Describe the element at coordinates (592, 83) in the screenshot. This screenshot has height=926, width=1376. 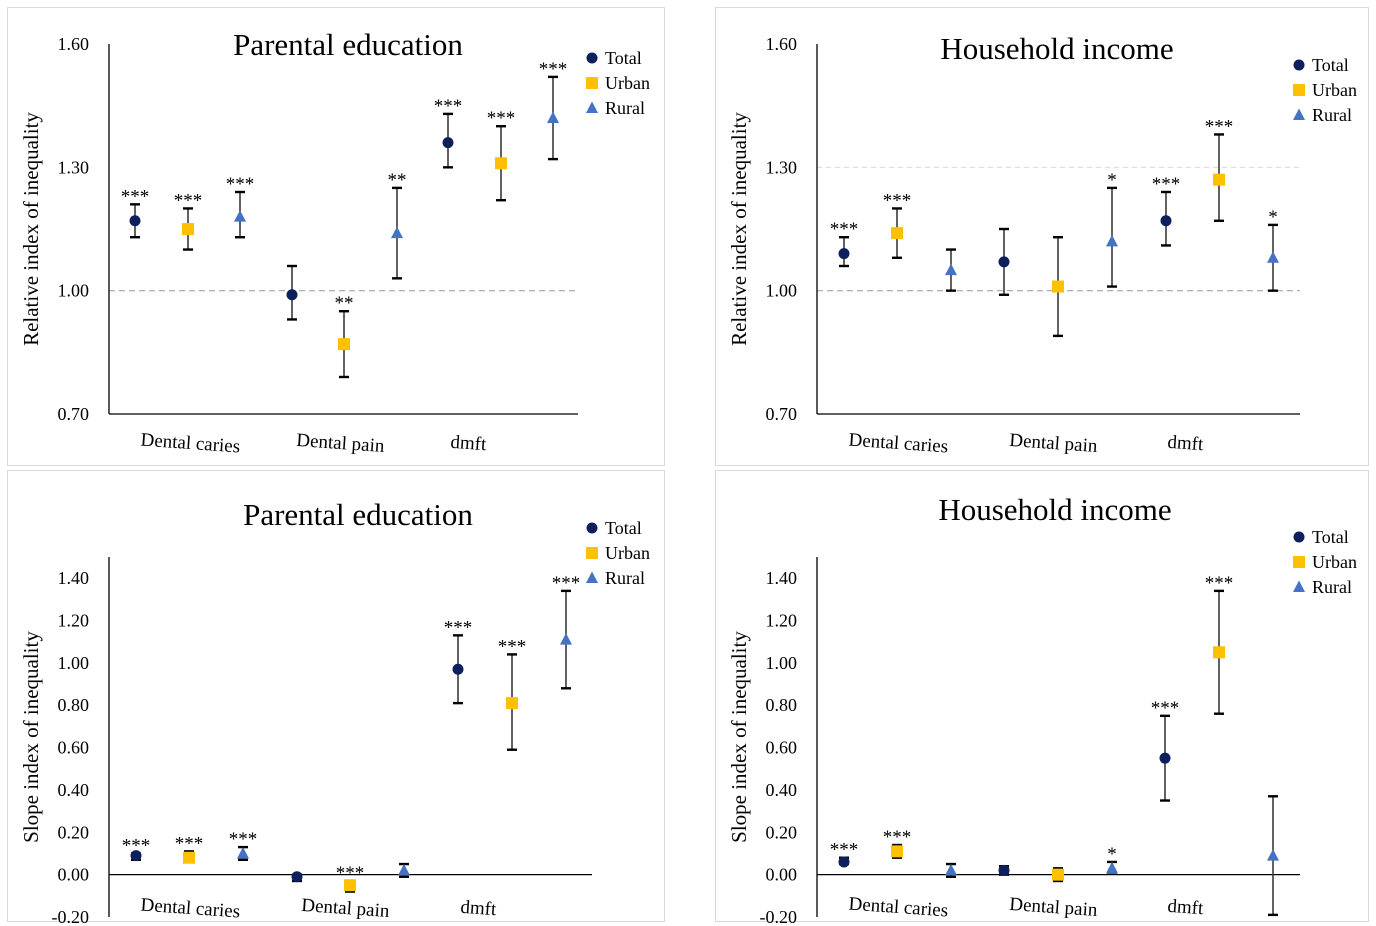
I see `legend-marker-urban` at that location.